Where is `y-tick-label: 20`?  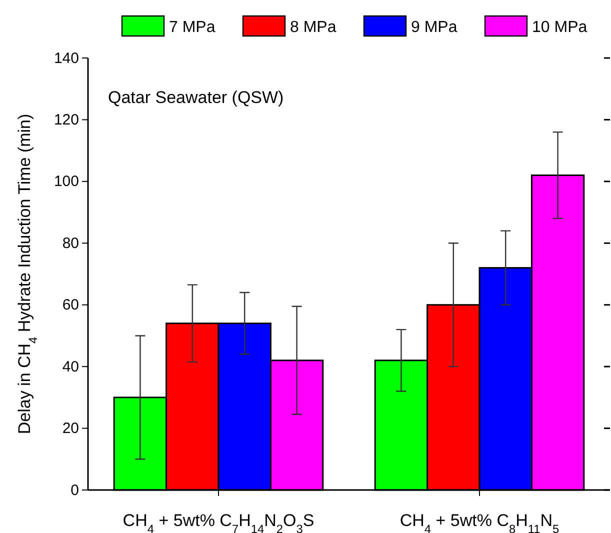 y-tick-label: 20 is located at coordinates (70, 429).